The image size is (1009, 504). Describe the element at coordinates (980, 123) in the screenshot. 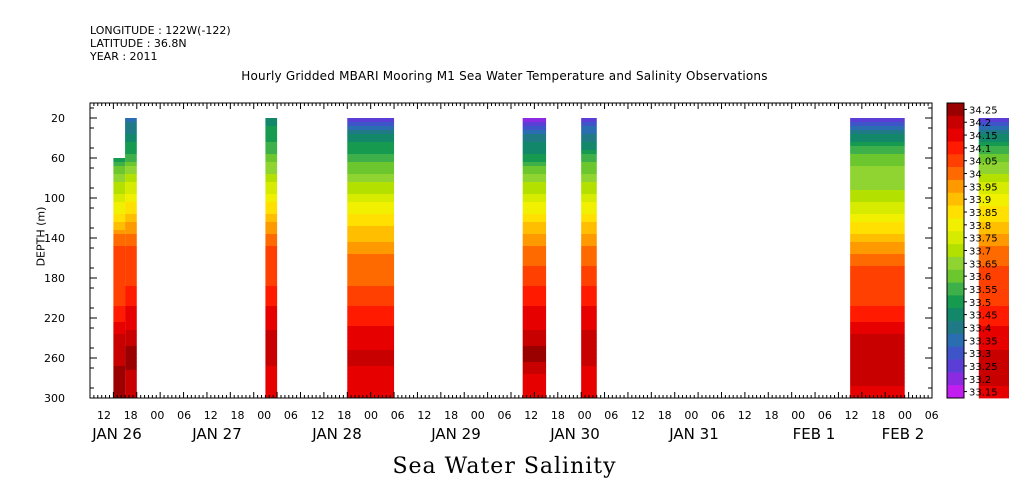

I see `colorbar-label: 34.2` at that location.